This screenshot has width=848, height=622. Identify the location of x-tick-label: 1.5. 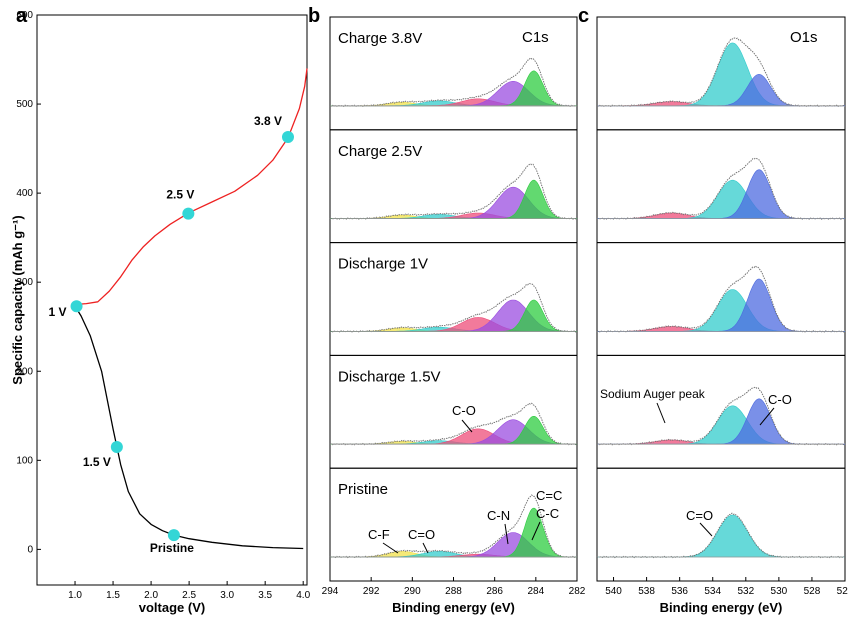
(113, 595).